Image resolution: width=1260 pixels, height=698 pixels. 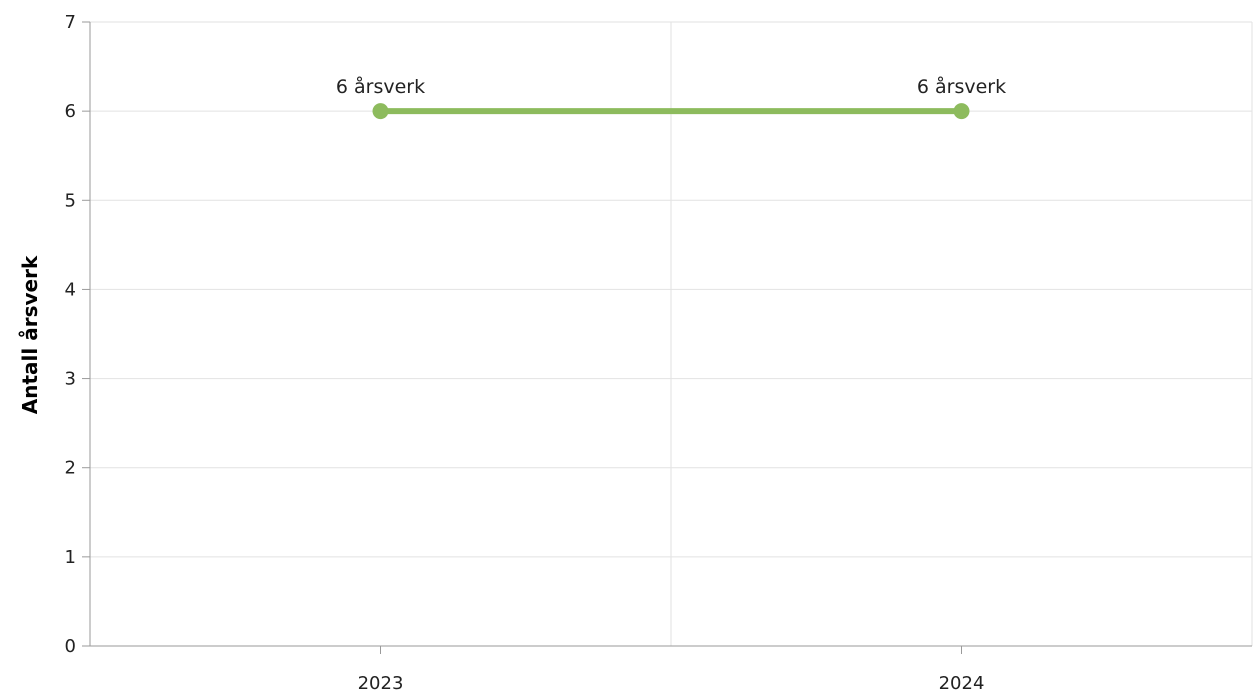 What do you see at coordinates (70, 22) in the screenshot?
I see `y-tick-label: 7` at bounding box center [70, 22].